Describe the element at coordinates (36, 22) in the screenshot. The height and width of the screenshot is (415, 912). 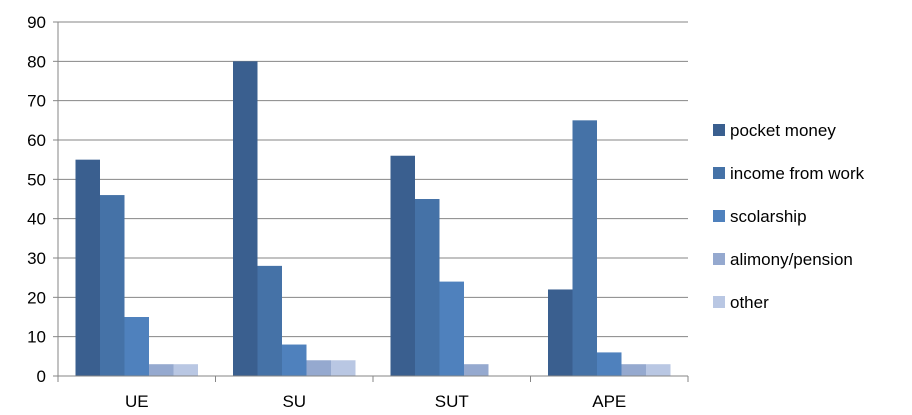
I see `y-tick-label: 90` at that location.